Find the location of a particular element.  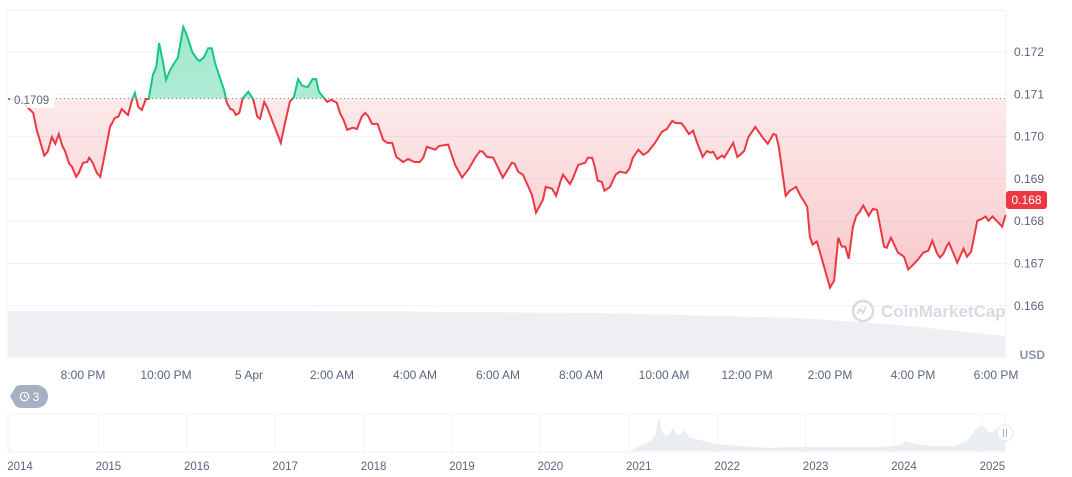

y-axis: 0.172 0.171 0.170 0.169 0.168 0.167 0.166 is located at coordinates (1029, 179).